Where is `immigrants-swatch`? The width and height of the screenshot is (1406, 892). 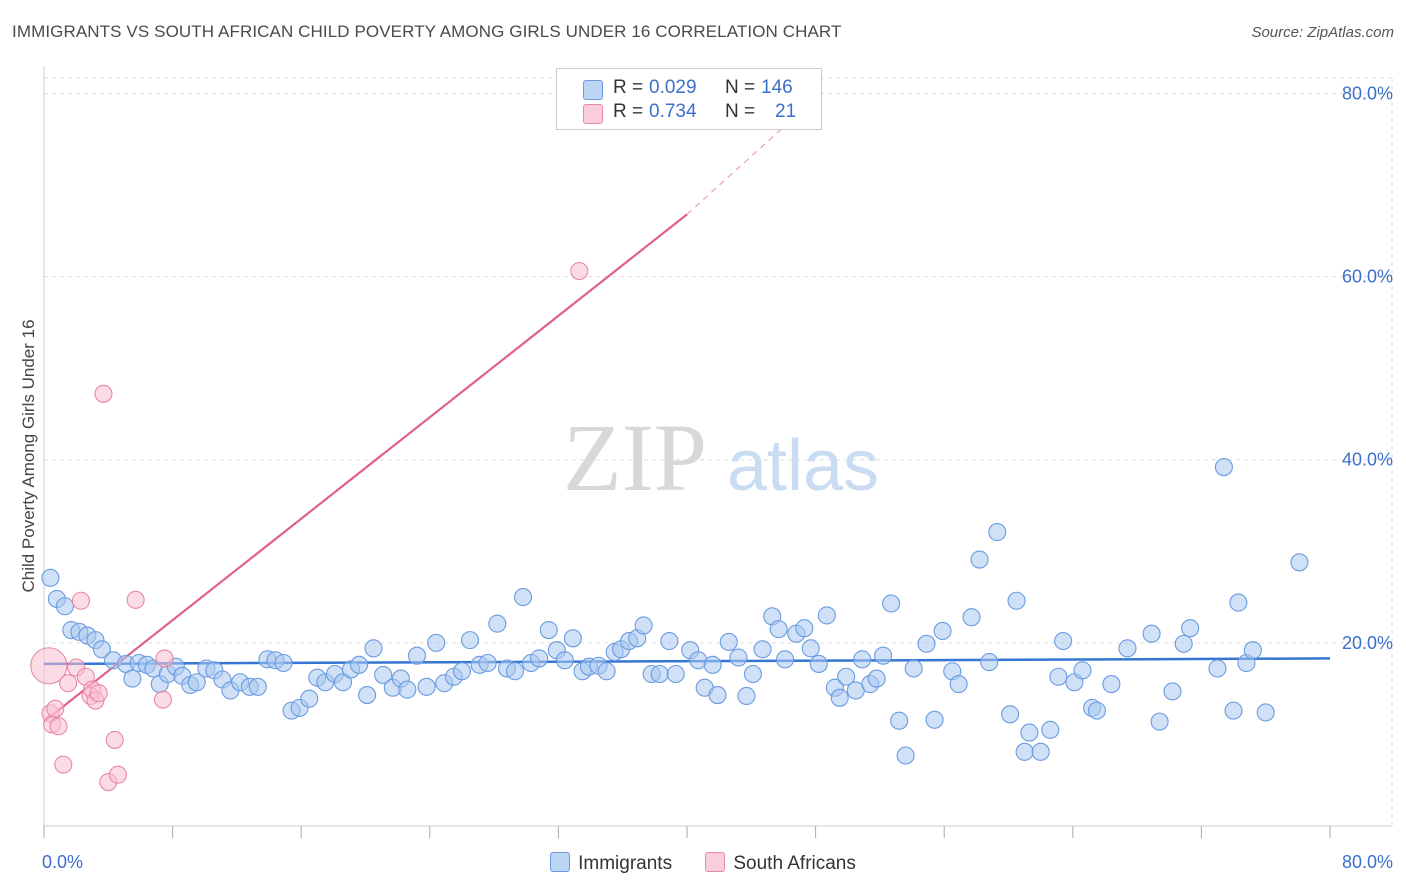 immigrants-swatch is located at coordinates (593, 90).